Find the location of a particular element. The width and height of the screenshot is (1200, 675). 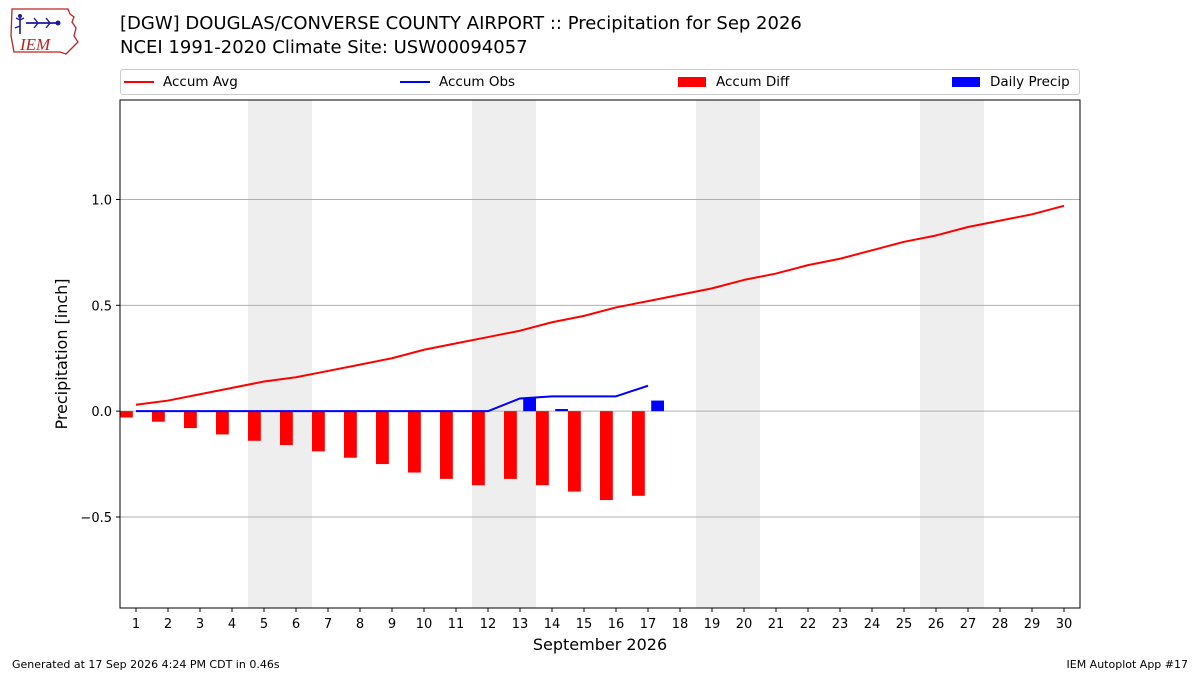

legend-swatch-accum-diff is located at coordinates (692, 82).